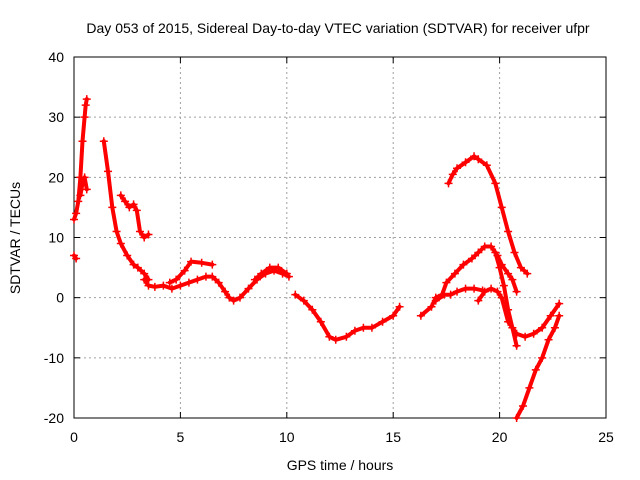 The width and height of the screenshot is (640, 480). Describe the element at coordinates (54, 358) in the screenshot. I see `y-tick-label: -10` at that location.